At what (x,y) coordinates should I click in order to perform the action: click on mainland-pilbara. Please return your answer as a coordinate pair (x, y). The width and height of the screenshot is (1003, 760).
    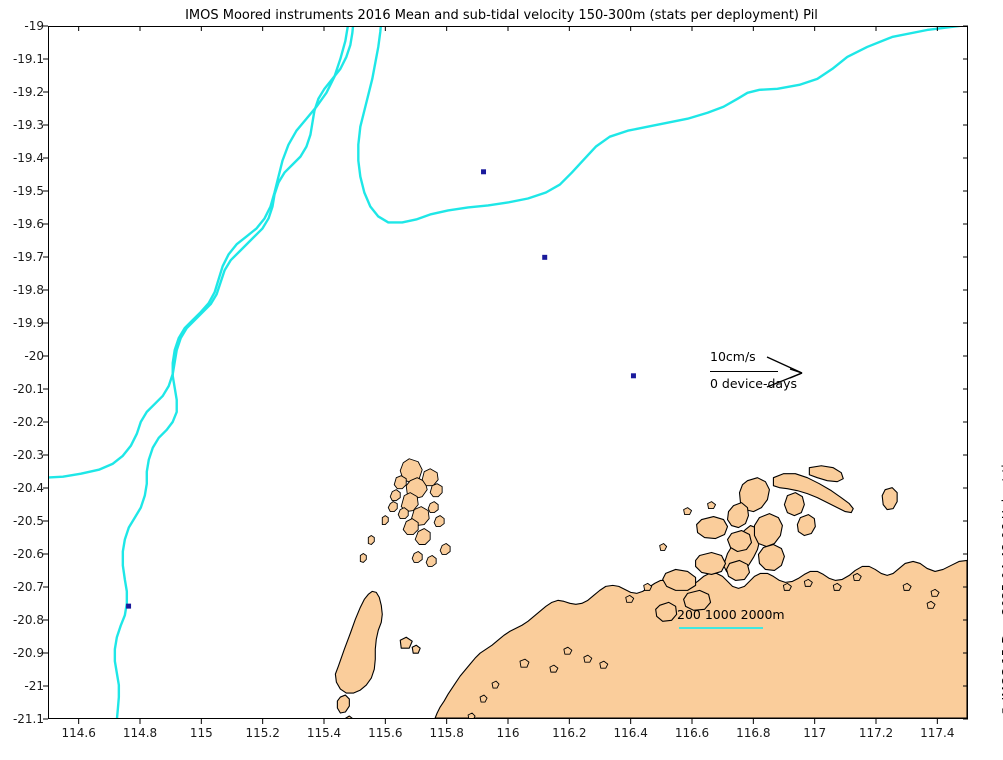
    Looking at the image, I should click on (700, 638).